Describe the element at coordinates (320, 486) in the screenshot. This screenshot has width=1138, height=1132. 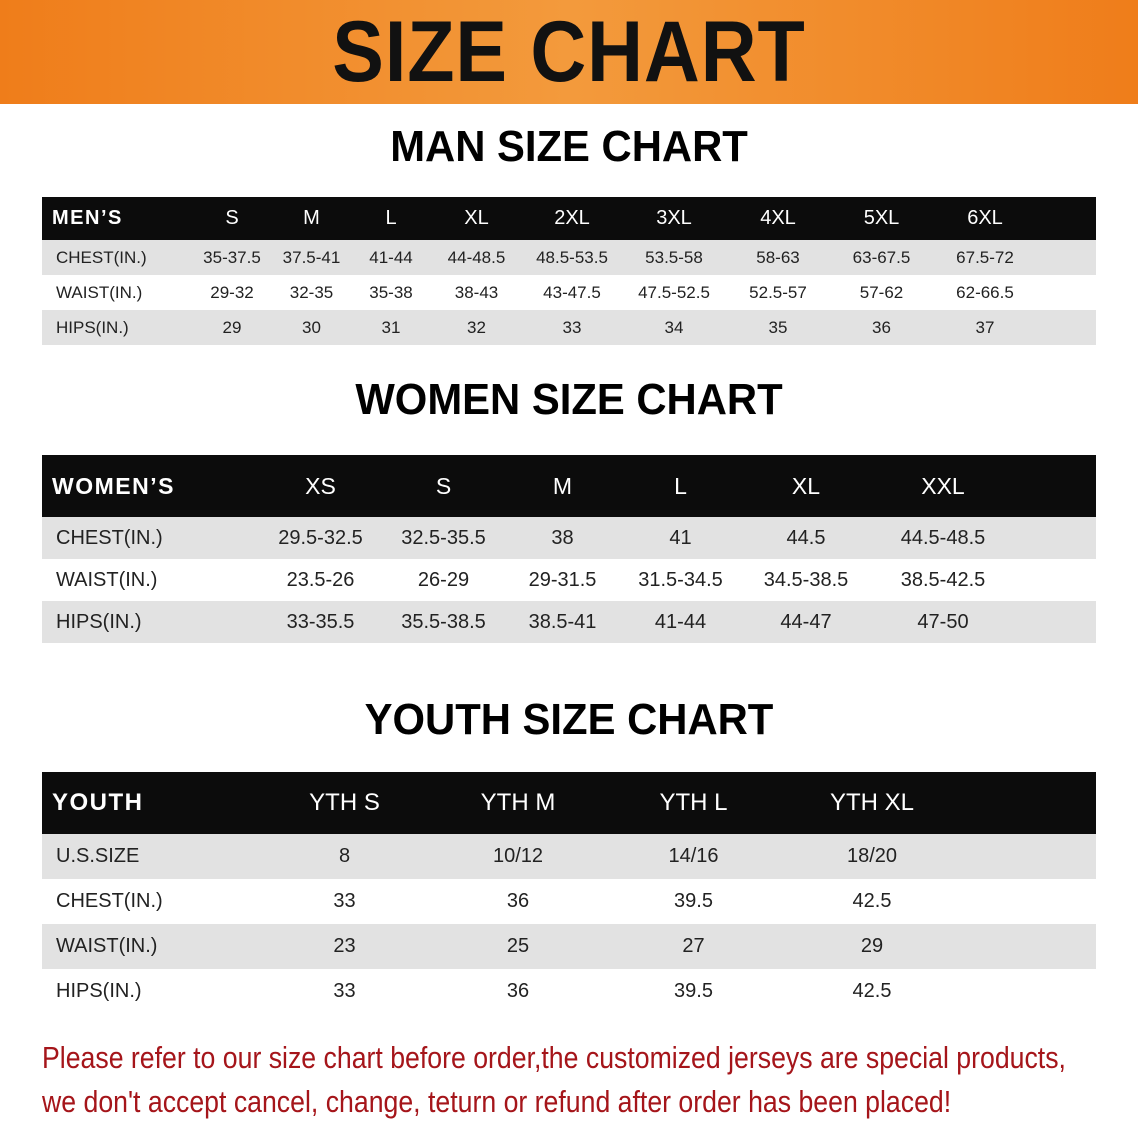
I see `size-column-header: XS` at that location.